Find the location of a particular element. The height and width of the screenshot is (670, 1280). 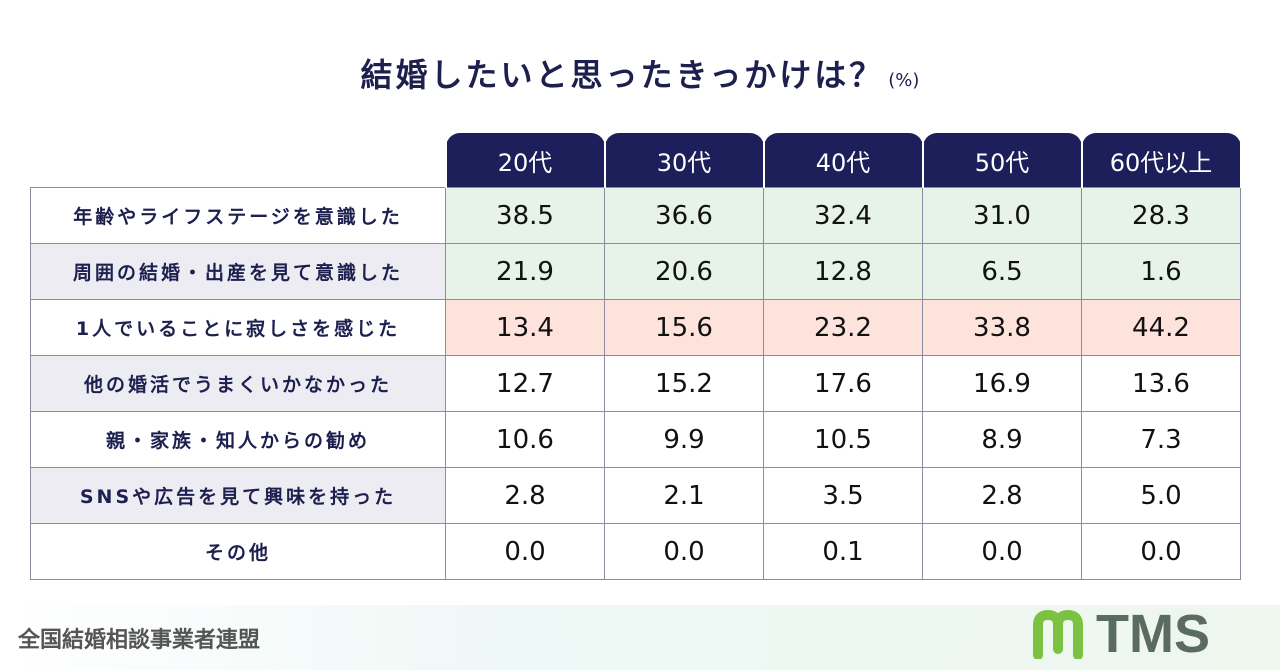

column-header: 60代以上 is located at coordinates (1161, 160).